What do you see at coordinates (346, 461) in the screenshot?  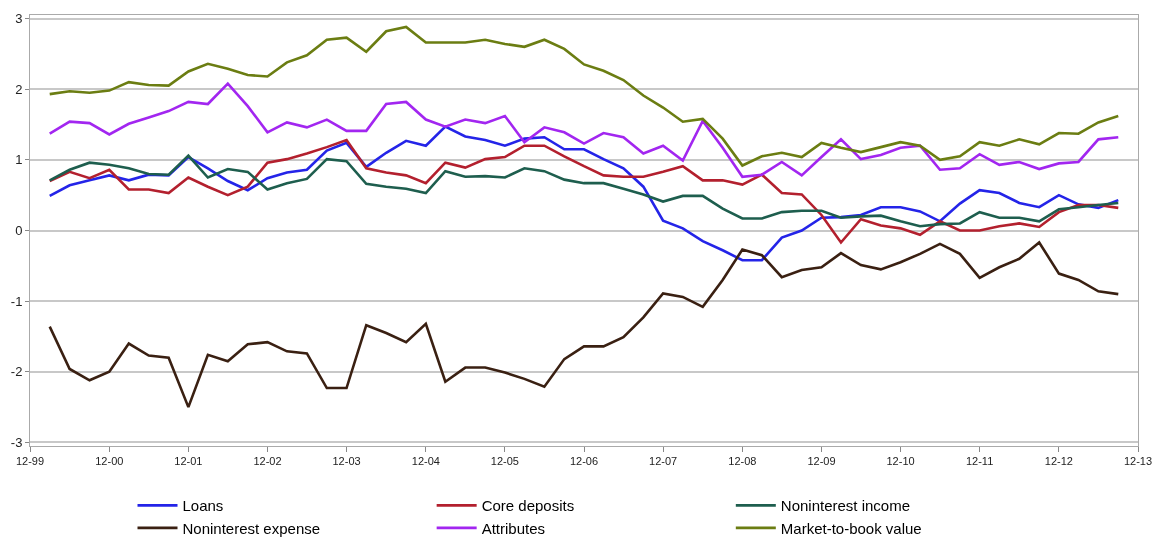 I see `x-tick-label: 12-03` at bounding box center [346, 461].